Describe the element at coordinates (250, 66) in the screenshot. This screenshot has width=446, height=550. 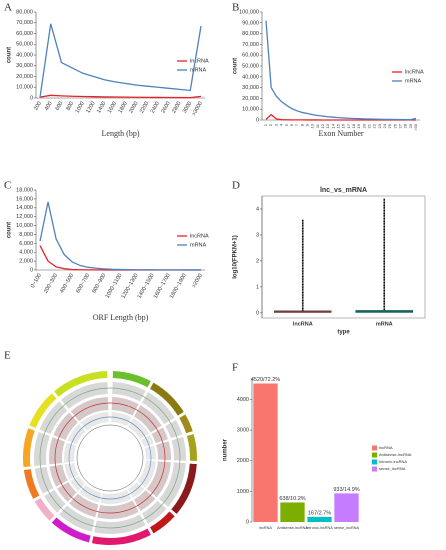
I see `y-tick-label: 50,000` at that location.